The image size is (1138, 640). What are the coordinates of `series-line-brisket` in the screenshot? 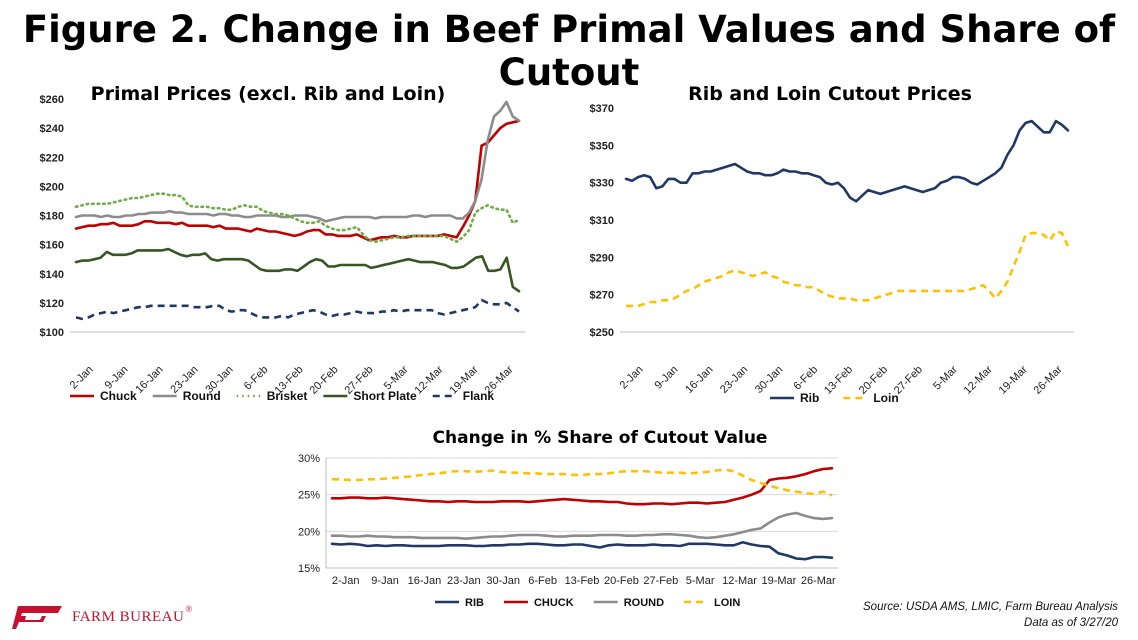 It's located at (297, 217).